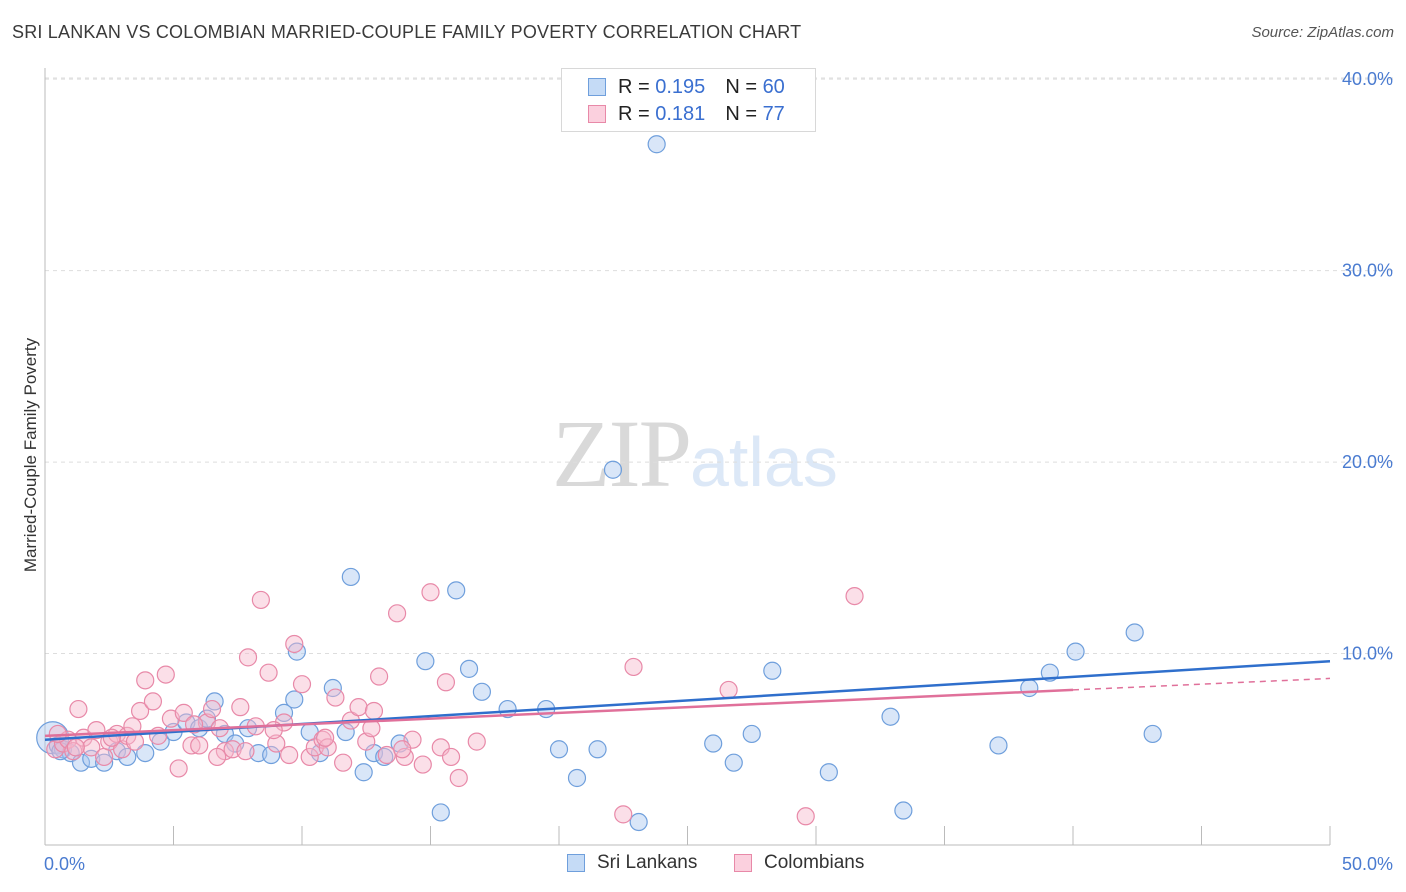 The height and width of the screenshot is (892, 1406). What do you see at coordinates (1367, 462) in the screenshot?
I see `y-tick-label: 20.0%` at bounding box center [1367, 462].